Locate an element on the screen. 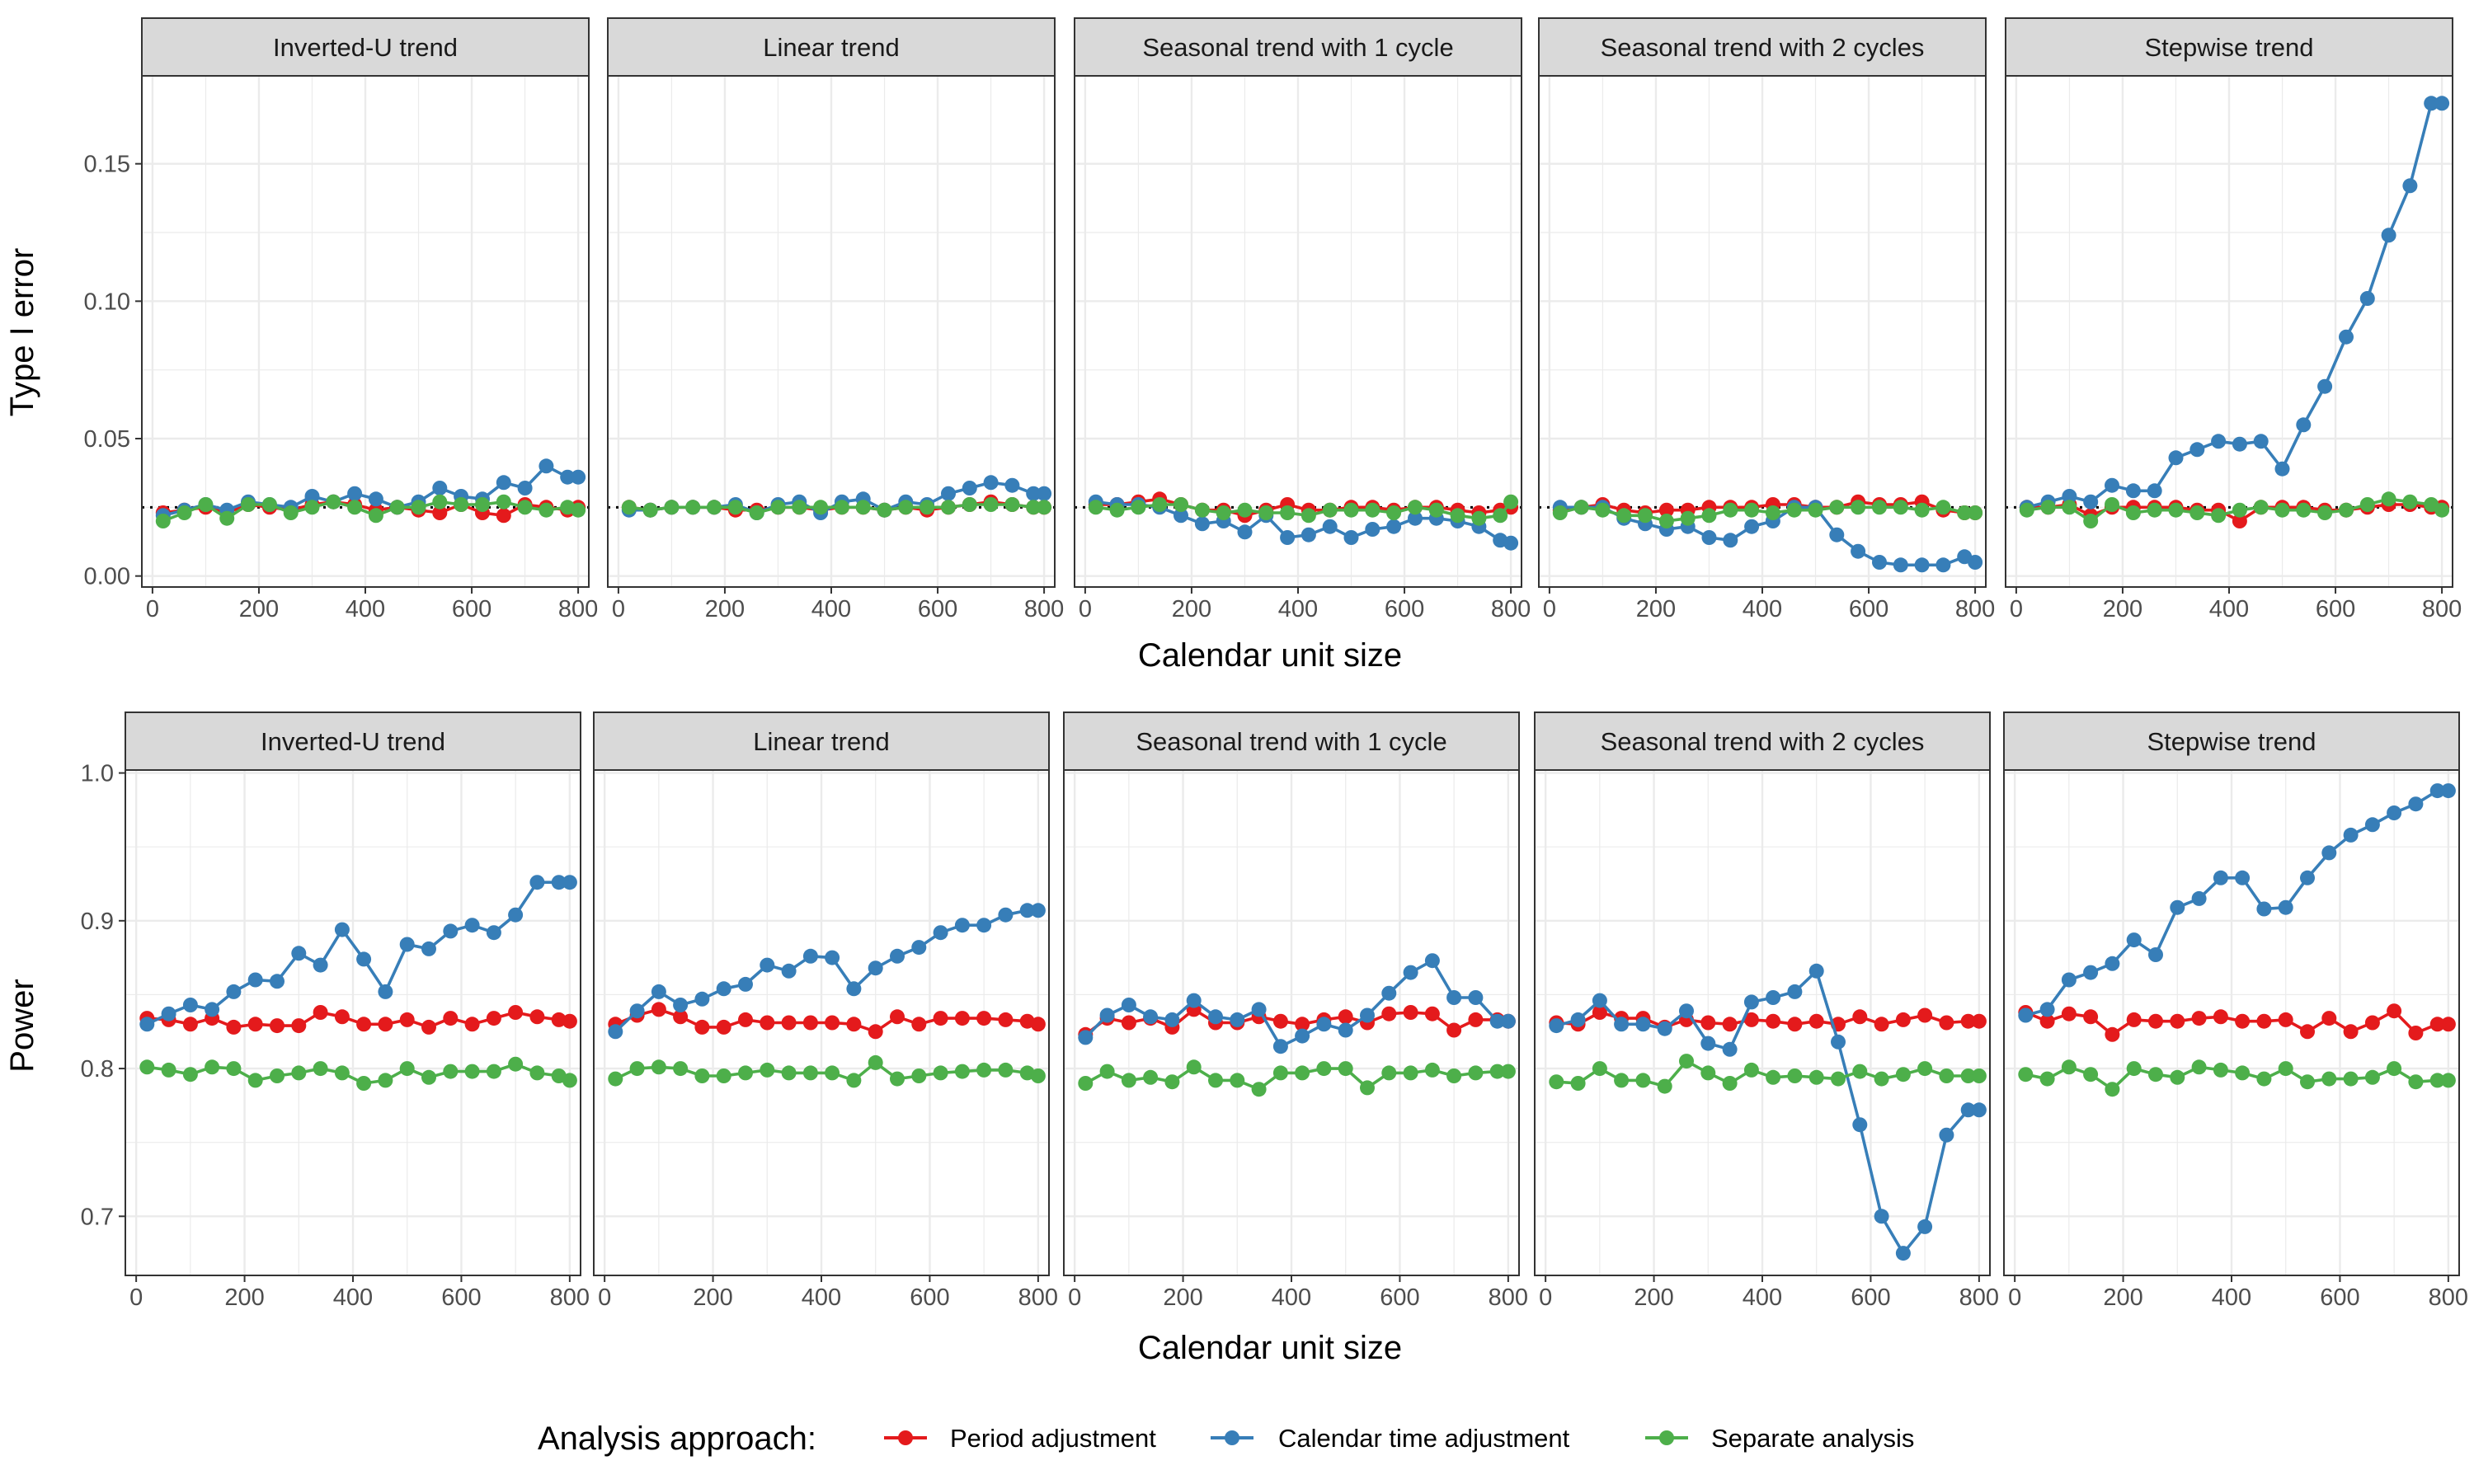  series-period-adjustment is located at coordinates (358, 1020).